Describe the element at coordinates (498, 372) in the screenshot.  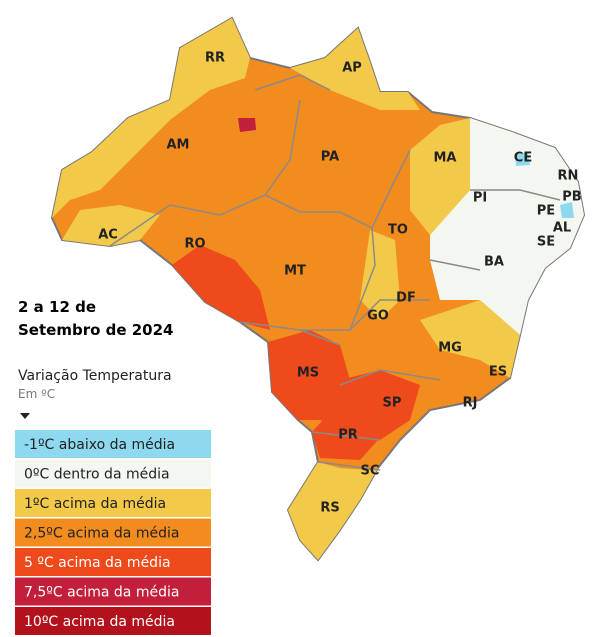
I see `state-label: ES` at that location.